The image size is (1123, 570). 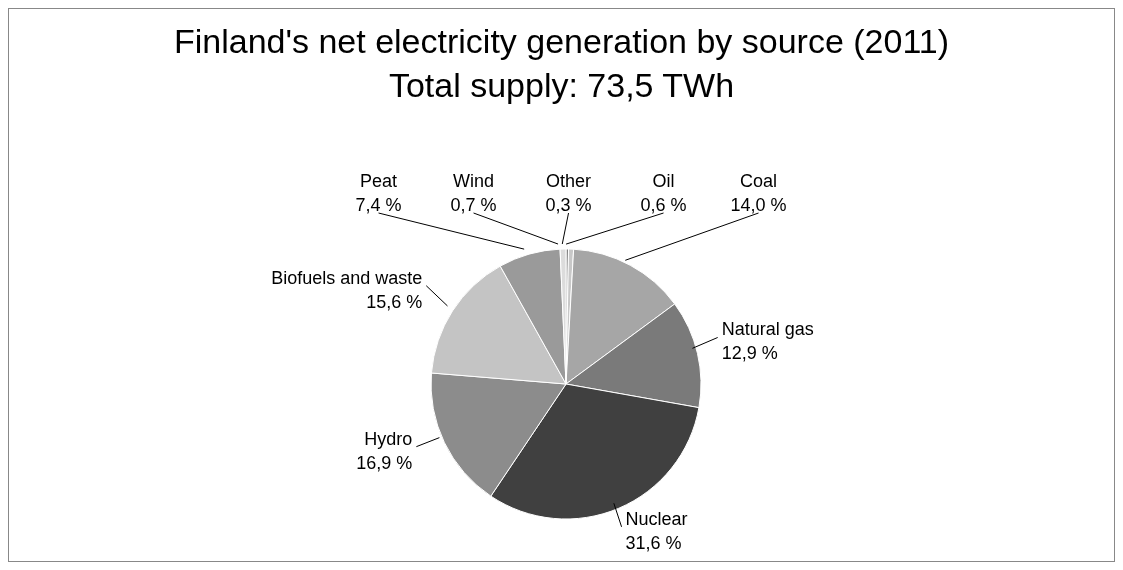 I want to click on slice-label: Peat, so click(x=379, y=181).